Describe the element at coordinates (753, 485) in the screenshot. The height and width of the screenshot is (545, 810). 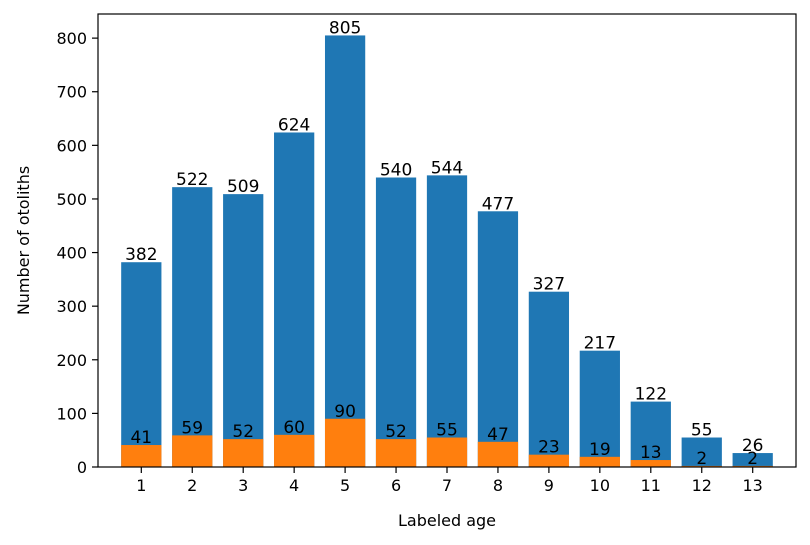
I see `x-tick-label-13: 13` at that location.